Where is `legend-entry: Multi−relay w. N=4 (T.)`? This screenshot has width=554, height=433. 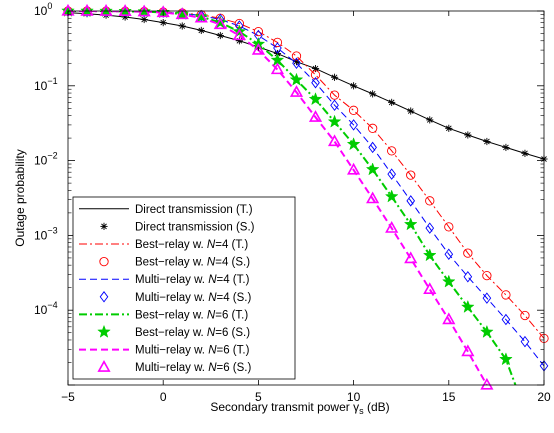 legend-entry: Multi−relay w. N=4 (T.) is located at coordinates (164, 280).